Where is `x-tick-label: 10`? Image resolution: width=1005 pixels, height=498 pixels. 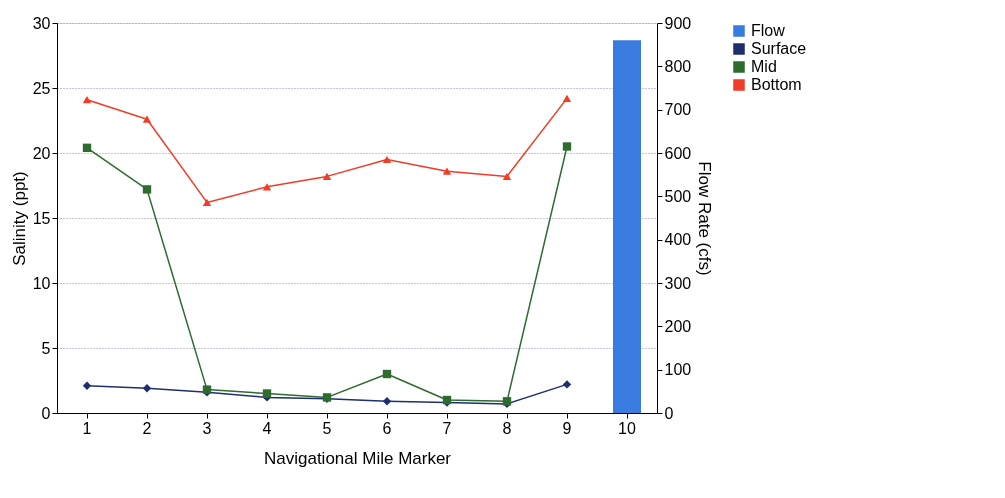 x-tick-label: 10 is located at coordinates (627, 428).